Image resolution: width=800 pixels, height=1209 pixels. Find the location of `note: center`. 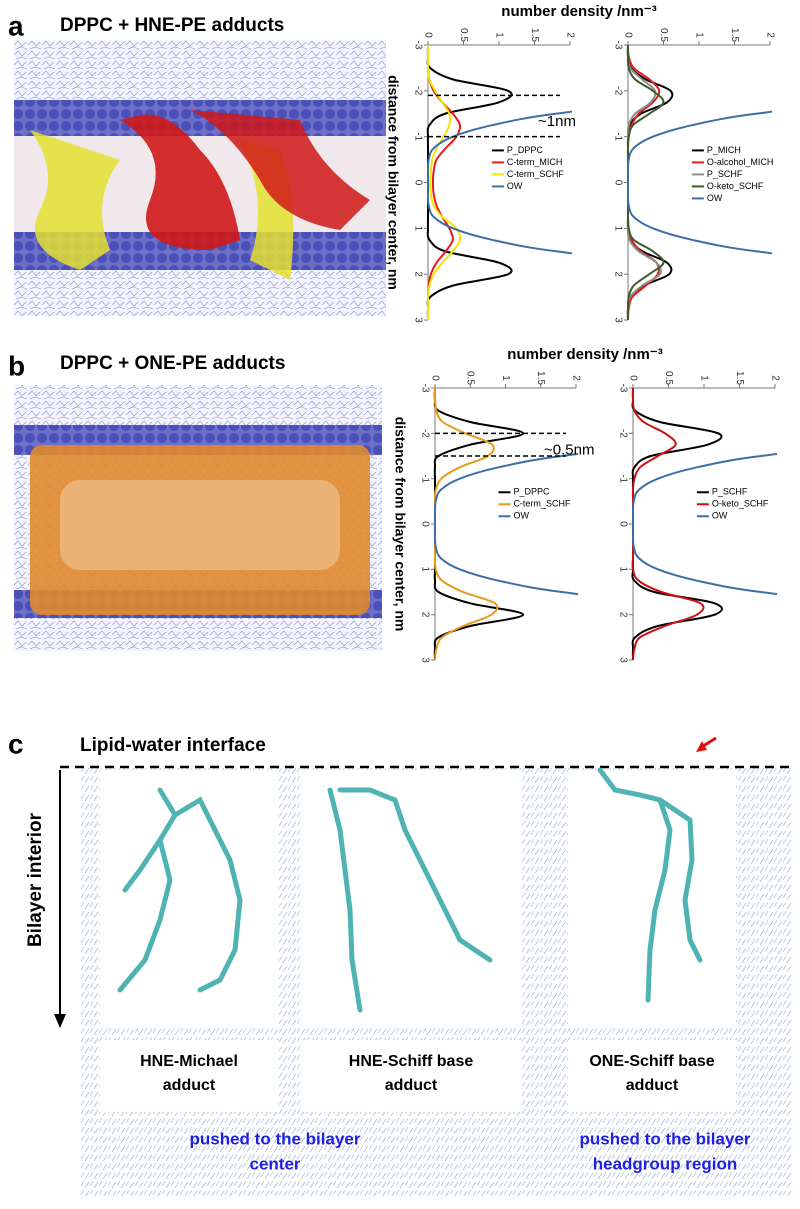

note: center is located at coordinates (274, 1163).